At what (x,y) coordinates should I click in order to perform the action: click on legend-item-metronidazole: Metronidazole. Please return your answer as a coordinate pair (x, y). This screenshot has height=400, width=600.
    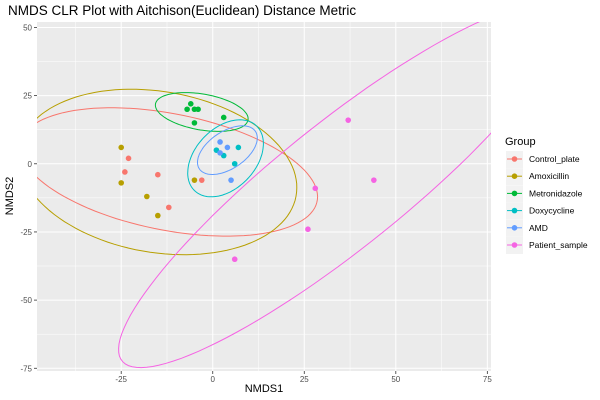
    Looking at the image, I should click on (544, 194).